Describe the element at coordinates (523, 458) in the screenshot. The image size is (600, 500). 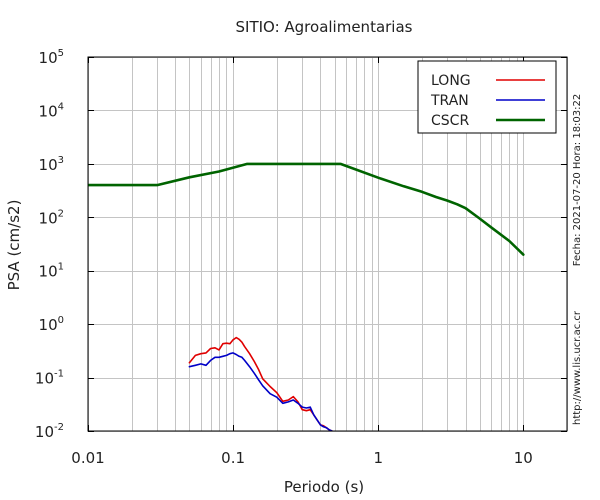
I see `x-tick-label: 10` at that location.